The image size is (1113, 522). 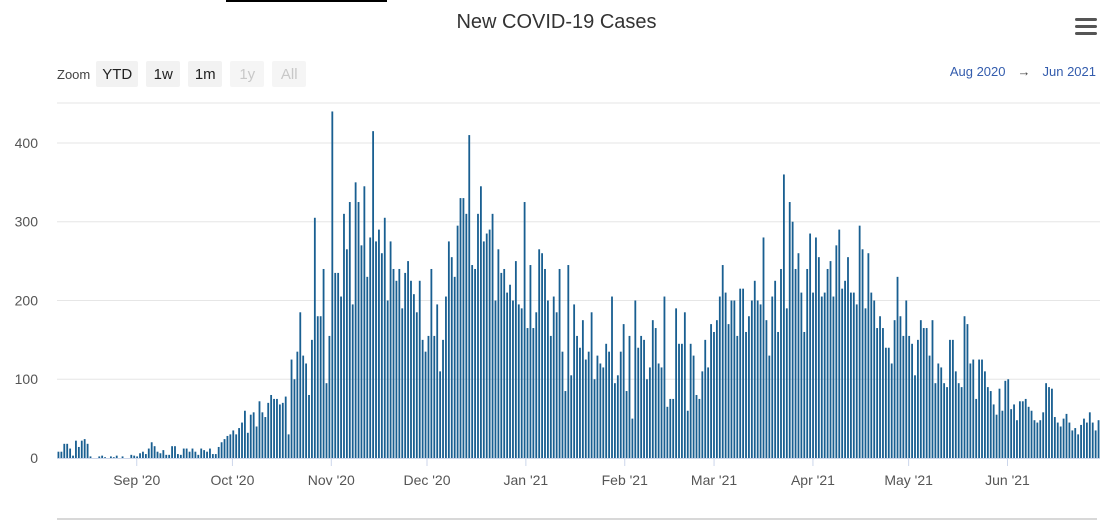 I want to click on range-arrow-icon: →, so click(x=1024, y=71).